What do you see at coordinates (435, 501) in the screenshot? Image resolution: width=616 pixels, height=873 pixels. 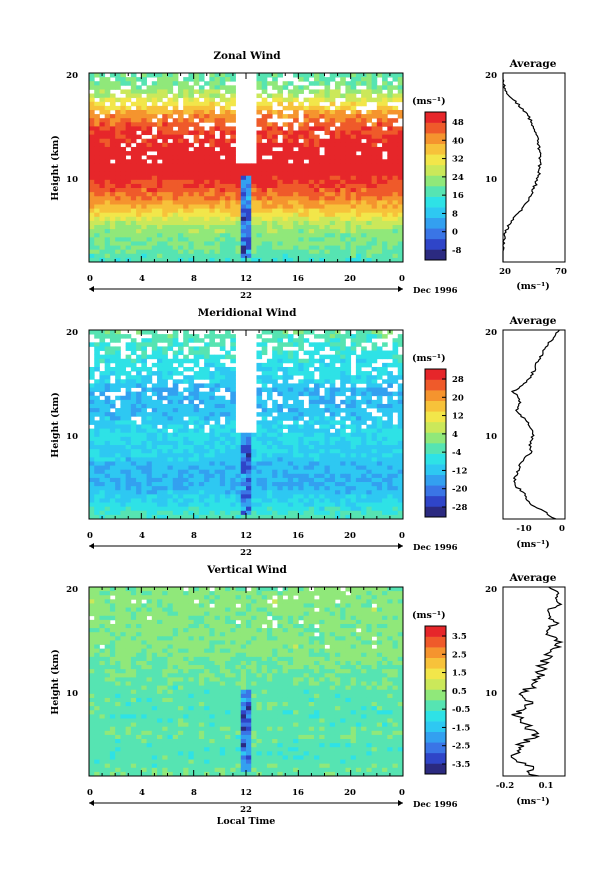 I see `colorbar-swatch` at bounding box center [435, 501].